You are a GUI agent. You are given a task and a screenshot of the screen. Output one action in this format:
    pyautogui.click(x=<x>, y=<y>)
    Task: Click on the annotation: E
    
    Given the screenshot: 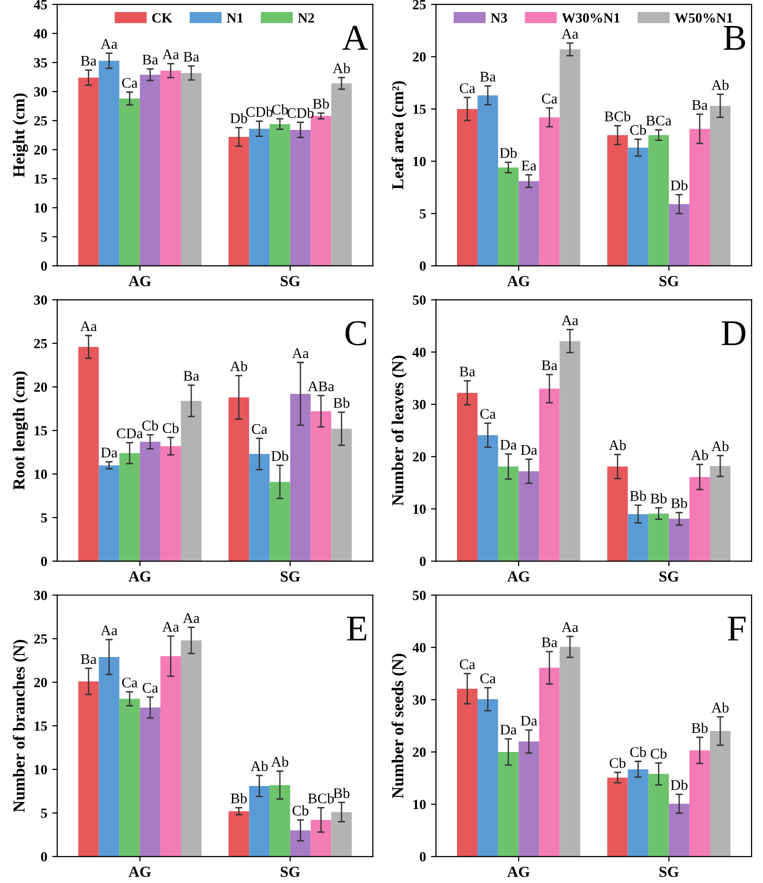 What is the action you would take?
    pyautogui.click(x=356, y=628)
    